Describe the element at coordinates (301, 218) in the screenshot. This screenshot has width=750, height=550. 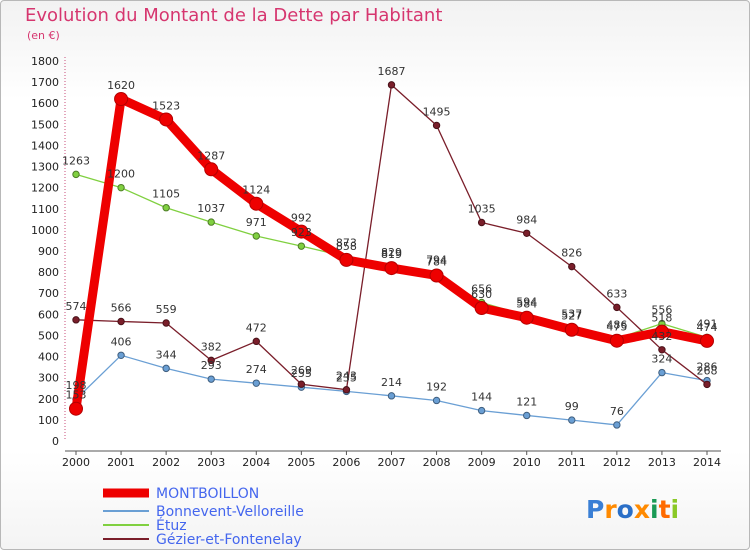
I see `data-label: 992` at that location.